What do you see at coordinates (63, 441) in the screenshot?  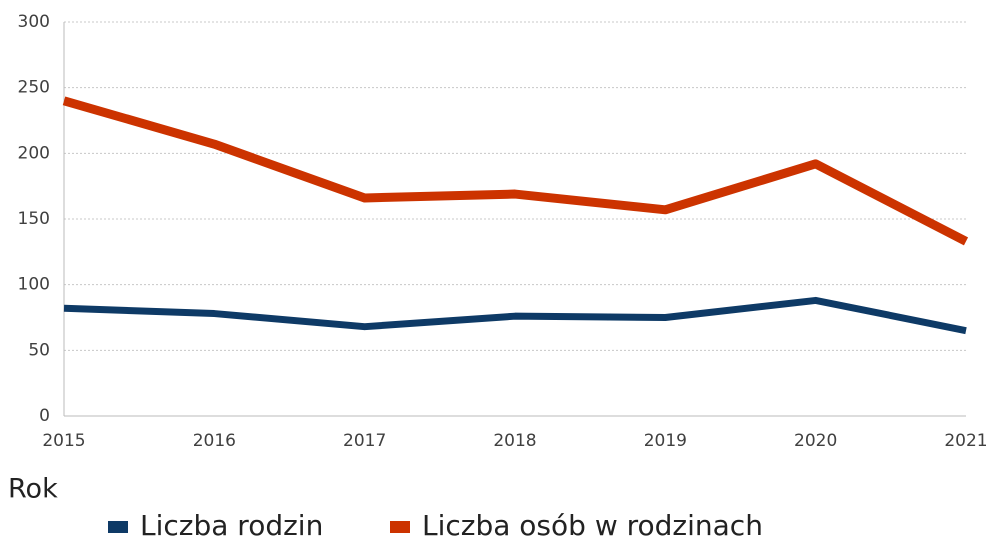 I see `x-tick-label: 2015` at bounding box center [63, 441].